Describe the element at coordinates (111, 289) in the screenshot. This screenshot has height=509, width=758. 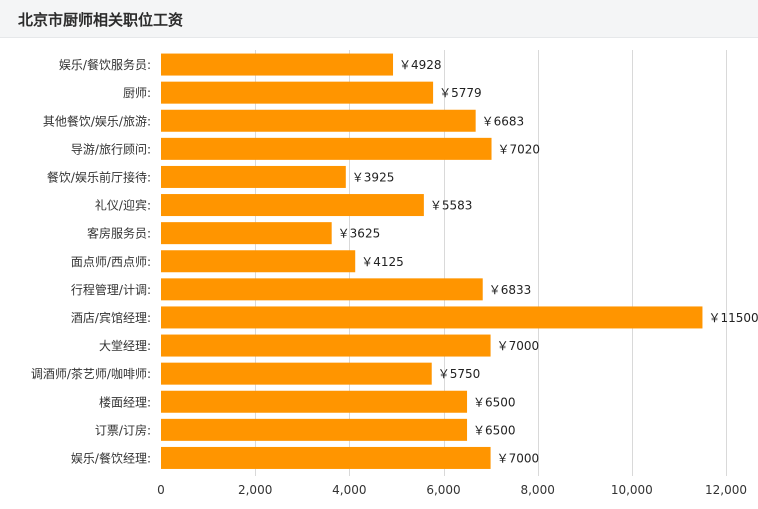
I see `category-label: 行程管理/计调:` at that location.